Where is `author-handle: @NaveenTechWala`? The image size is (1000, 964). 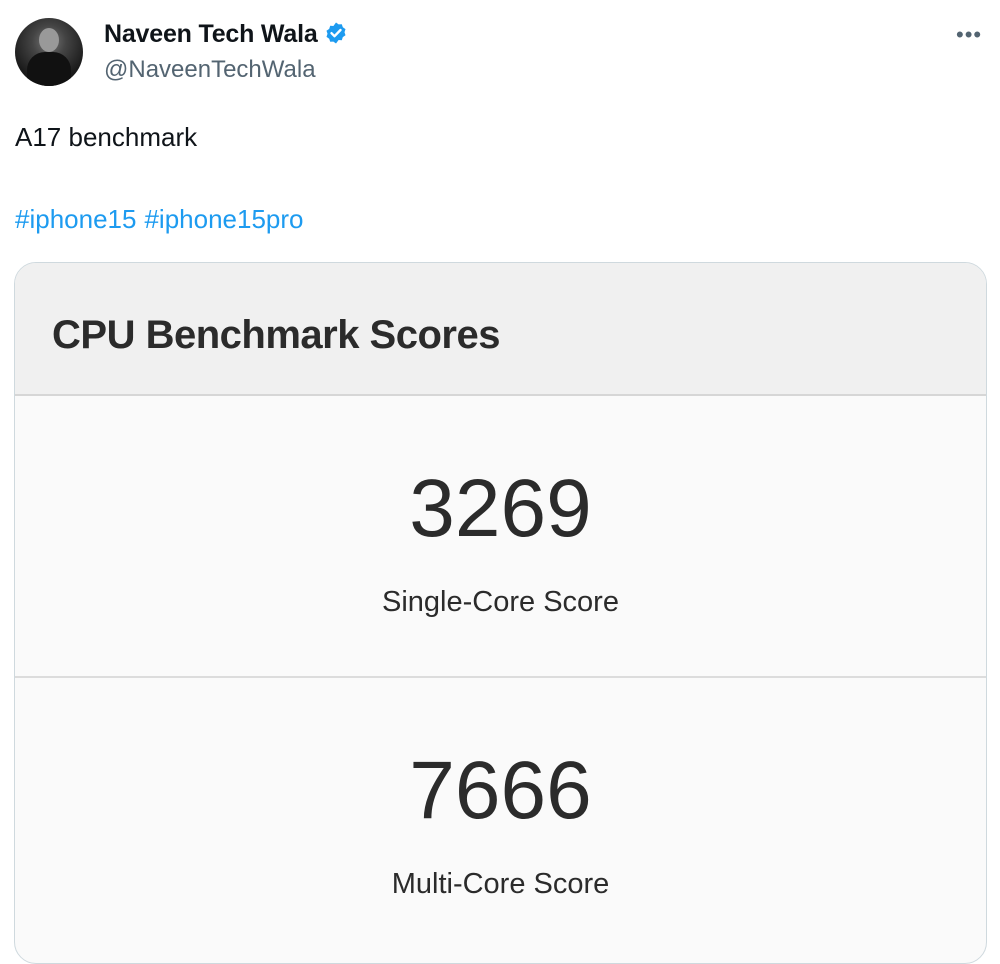
author-handle: @NaveenTechWala is located at coordinates (210, 69).